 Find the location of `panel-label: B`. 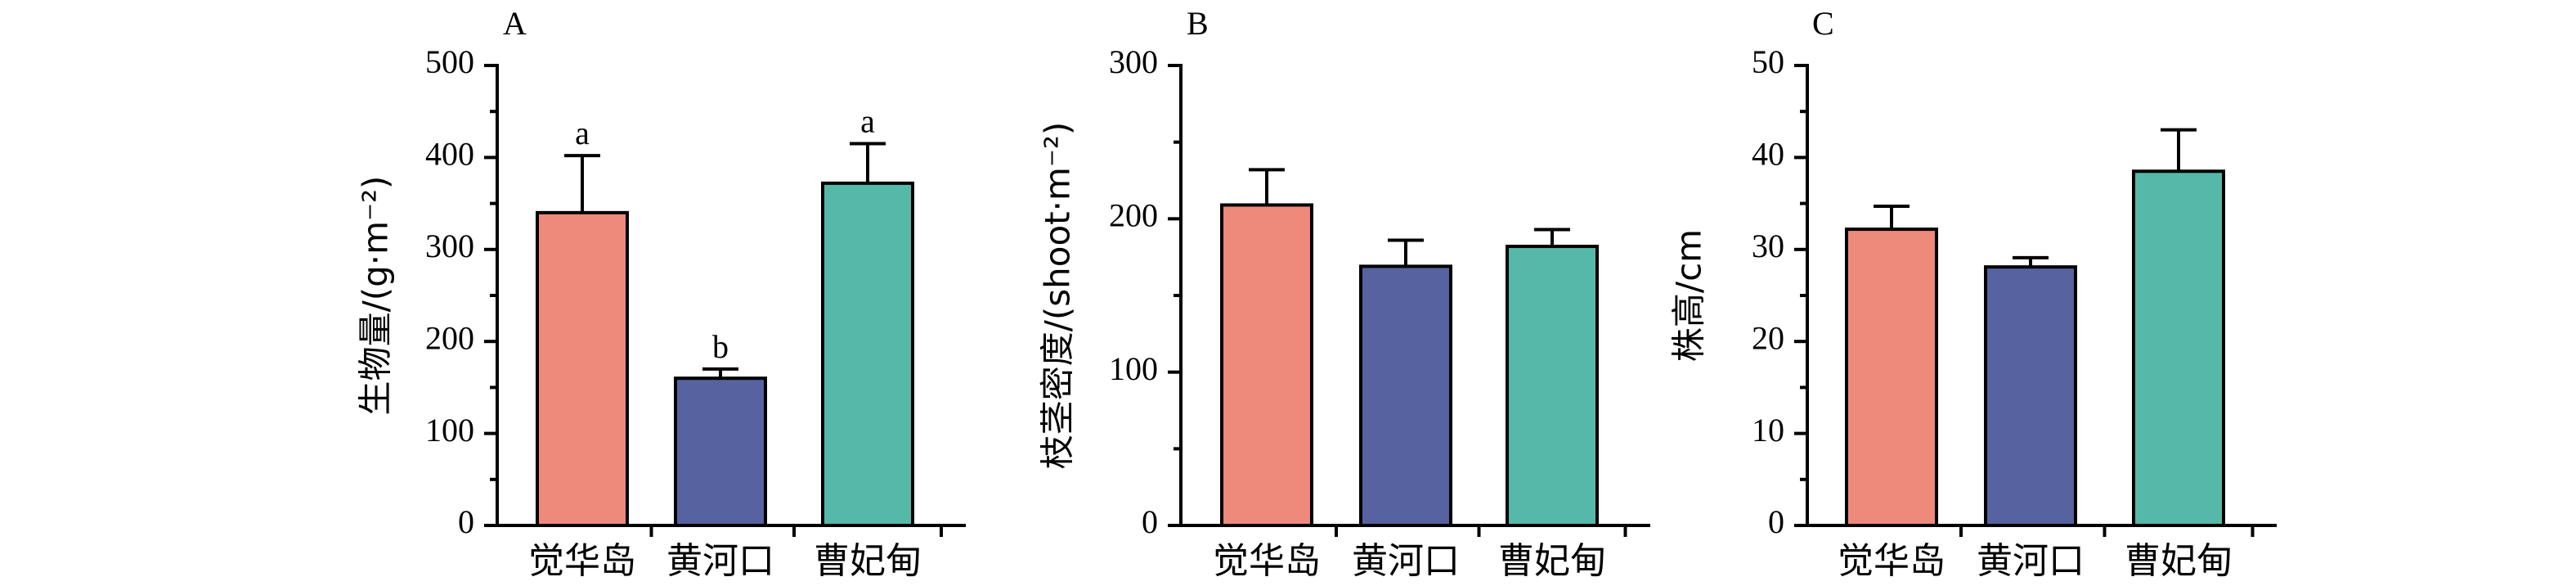

panel-label: B is located at coordinates (1198, 23).